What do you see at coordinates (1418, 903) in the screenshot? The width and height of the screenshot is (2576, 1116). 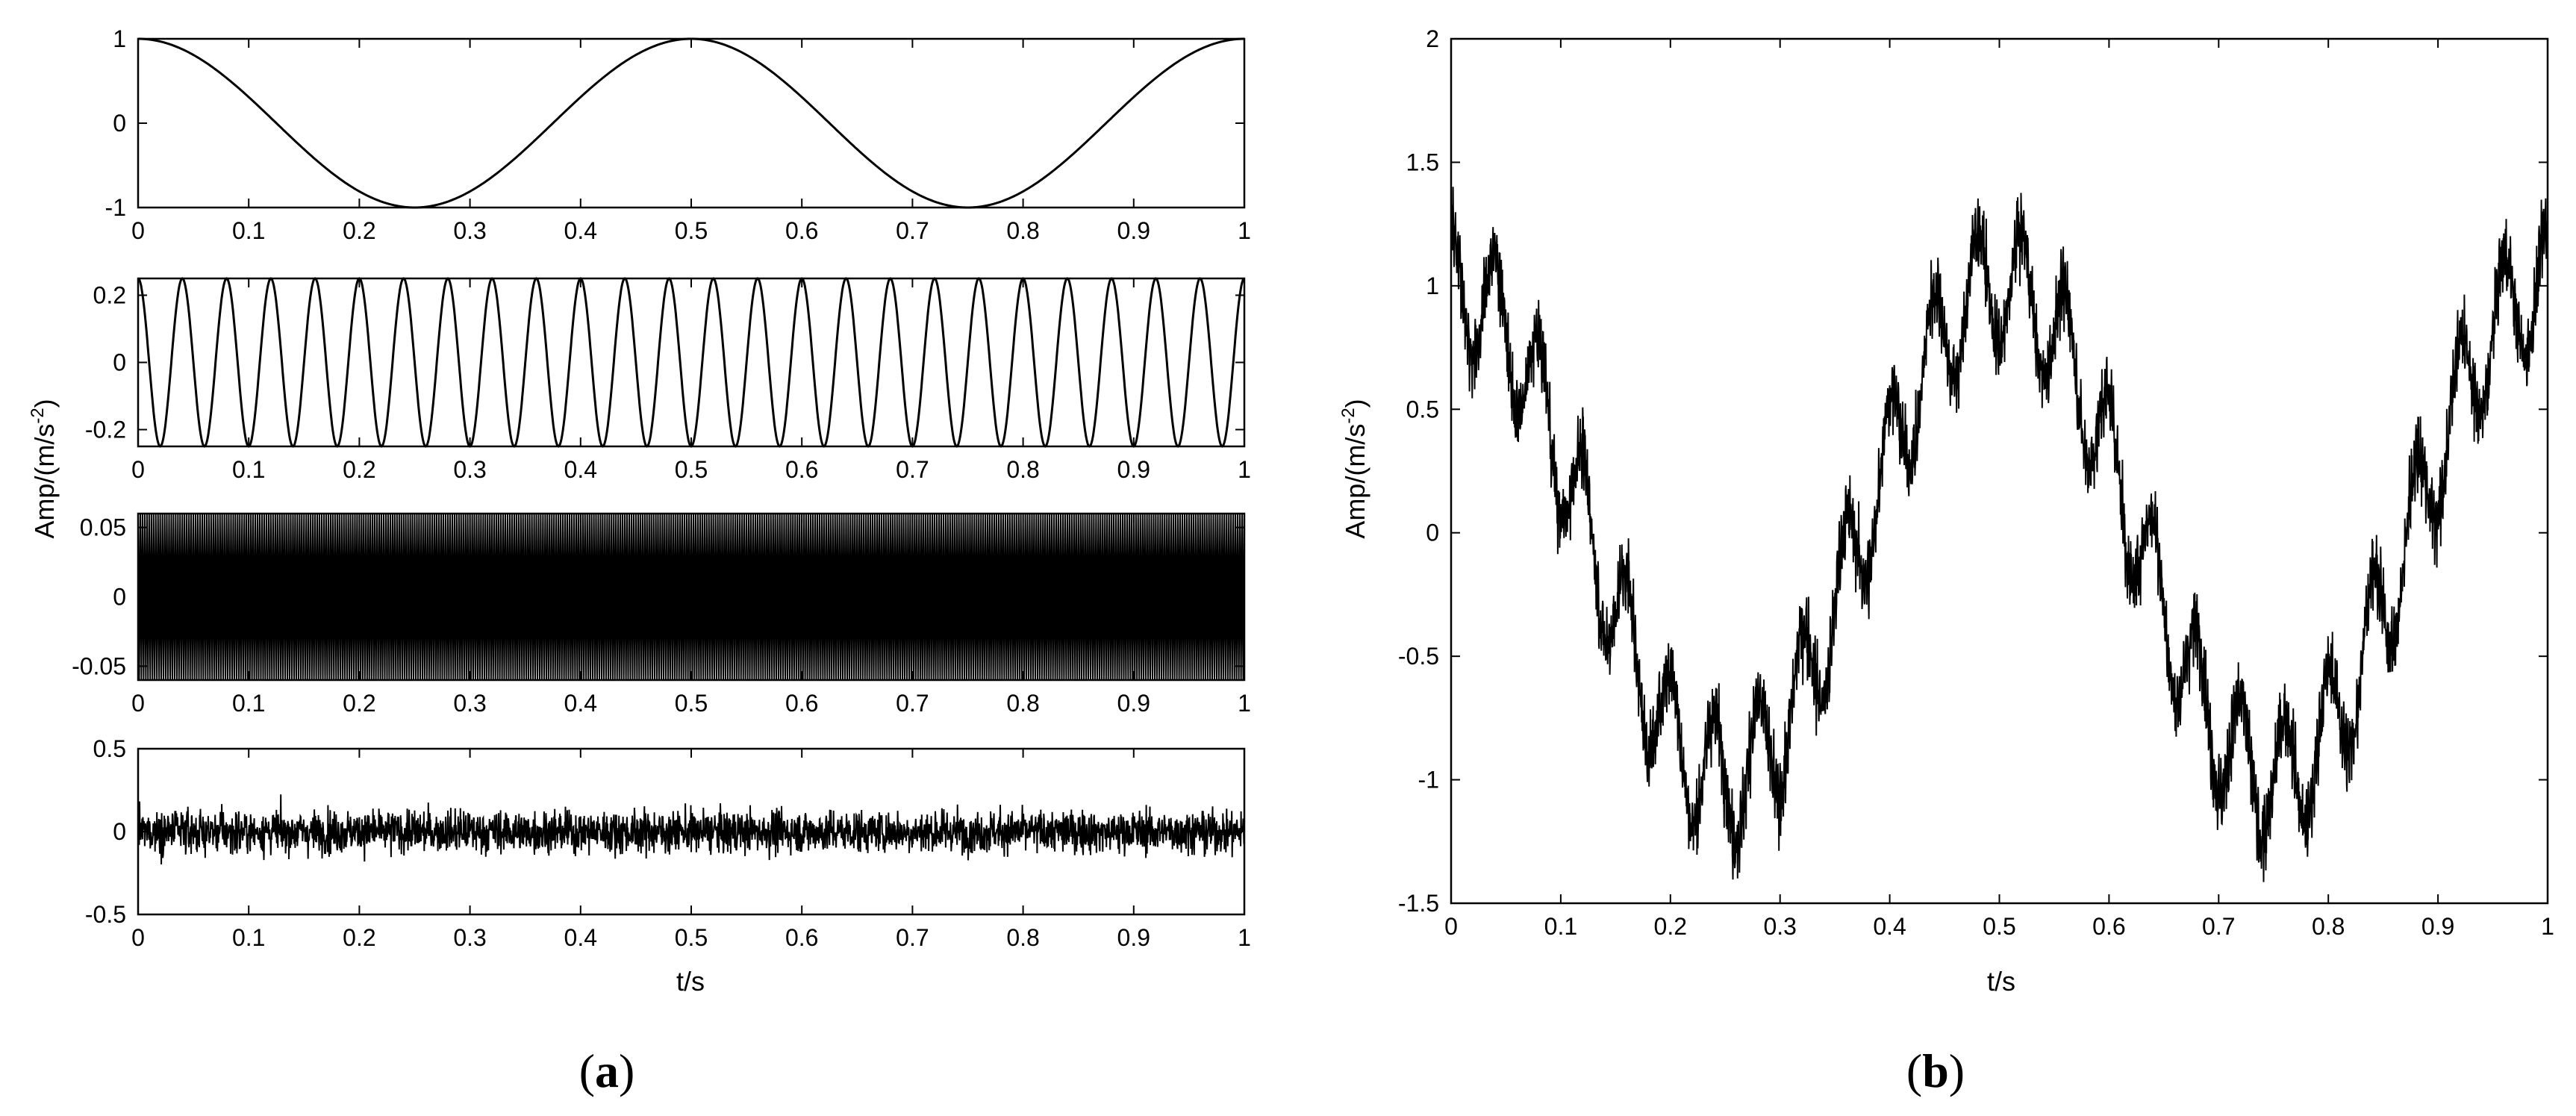 I see `y-tick-label: -1.5` at bounding box center [1418, 903].